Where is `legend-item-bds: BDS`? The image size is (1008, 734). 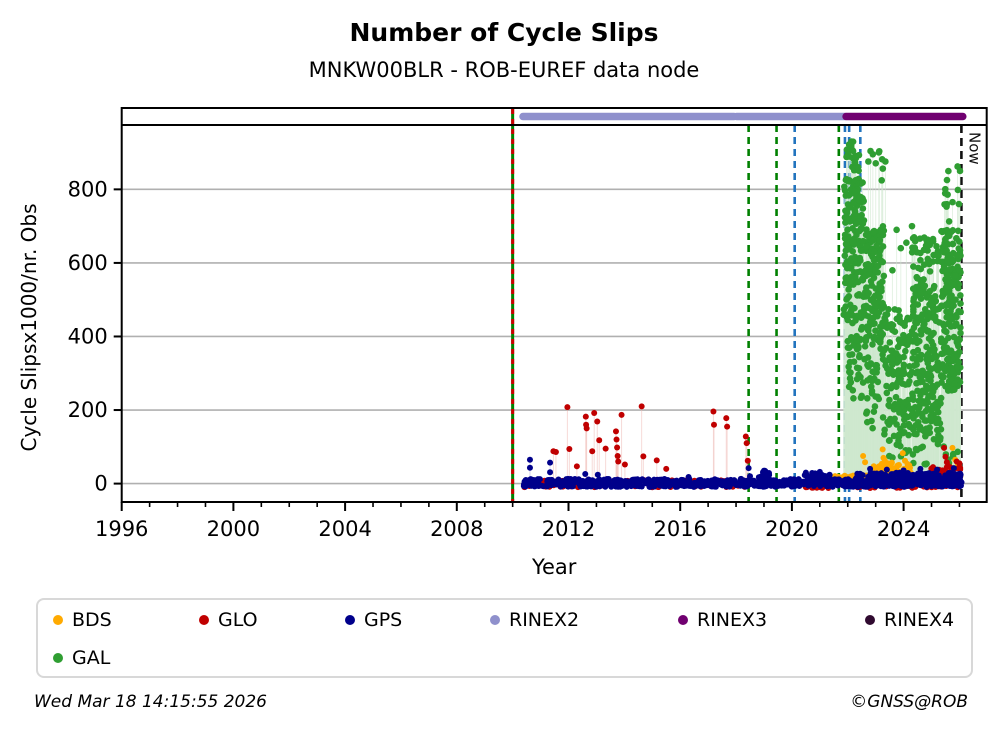
legend-item-bds: BDS is located at coordinates (82, 620).